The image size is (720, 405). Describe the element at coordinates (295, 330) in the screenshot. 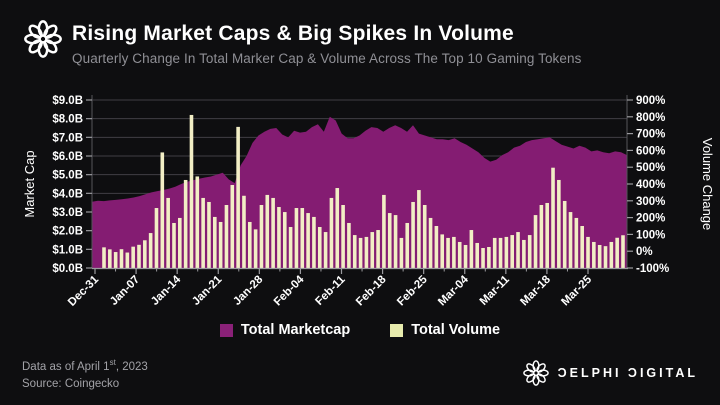

I see `legend-label-marketcap: Total Marketcap` at that location.